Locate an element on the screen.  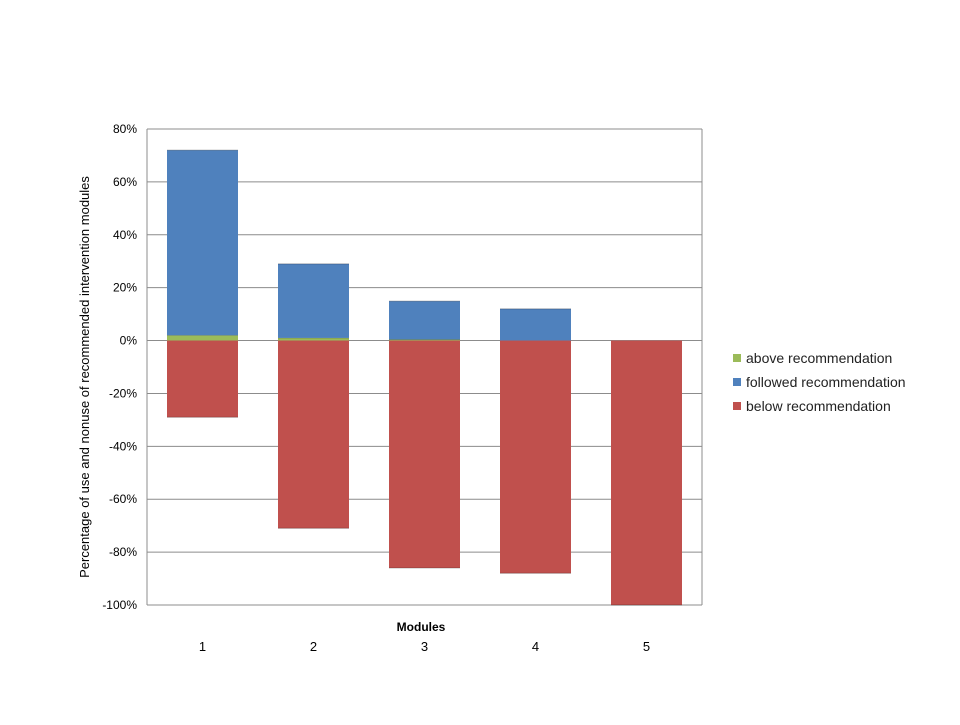
x-tick-labels: 1 2 3 4 5 is located at coordinates (424, 646).